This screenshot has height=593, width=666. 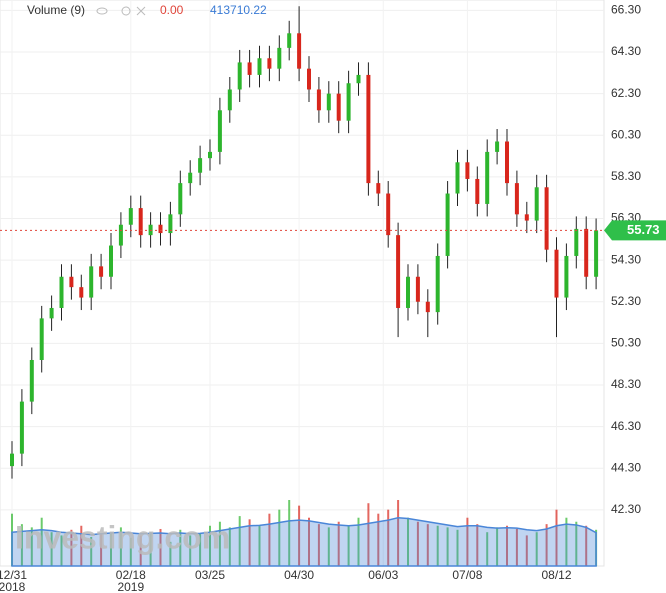 I want to click on y-tick-label: 44.30, so click(x=626, y=467).